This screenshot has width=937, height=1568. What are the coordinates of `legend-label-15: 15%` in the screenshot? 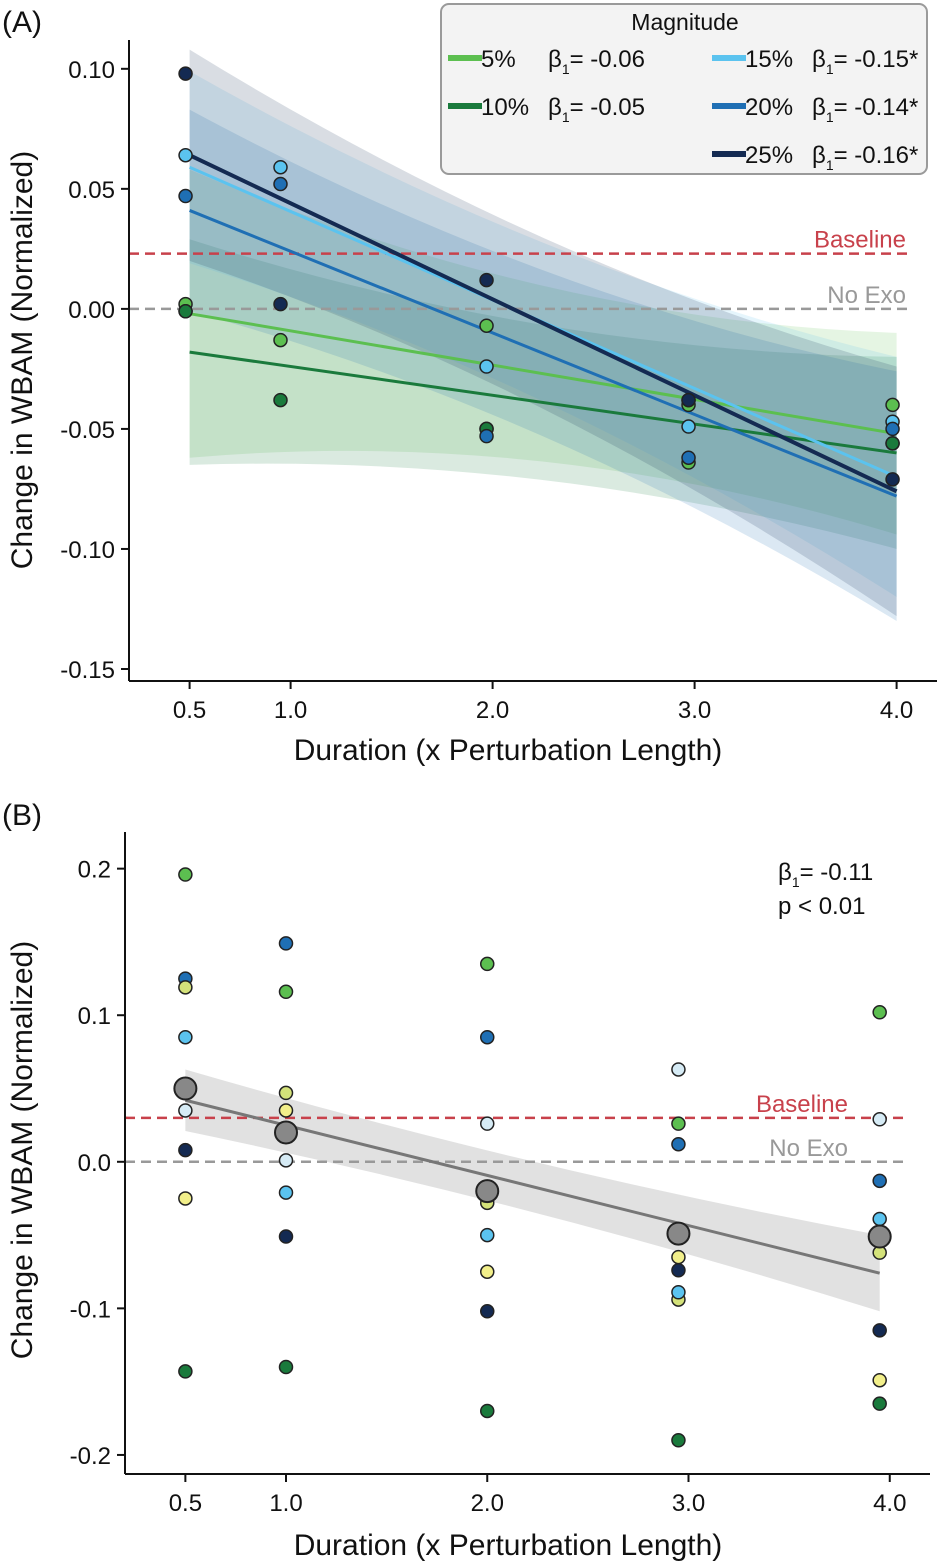 It's located at (769, 59).